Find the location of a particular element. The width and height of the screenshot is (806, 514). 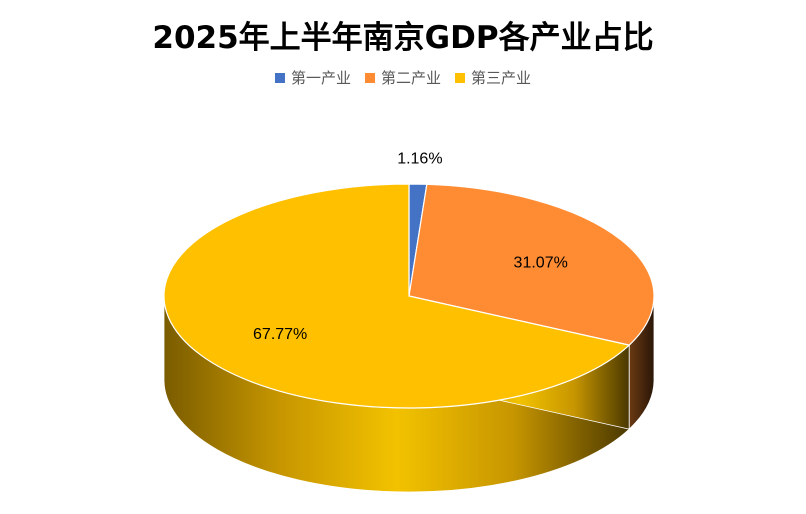

chart-legend: 第一产业 第二产业 第三产业 is located at coordinates (402, 78).